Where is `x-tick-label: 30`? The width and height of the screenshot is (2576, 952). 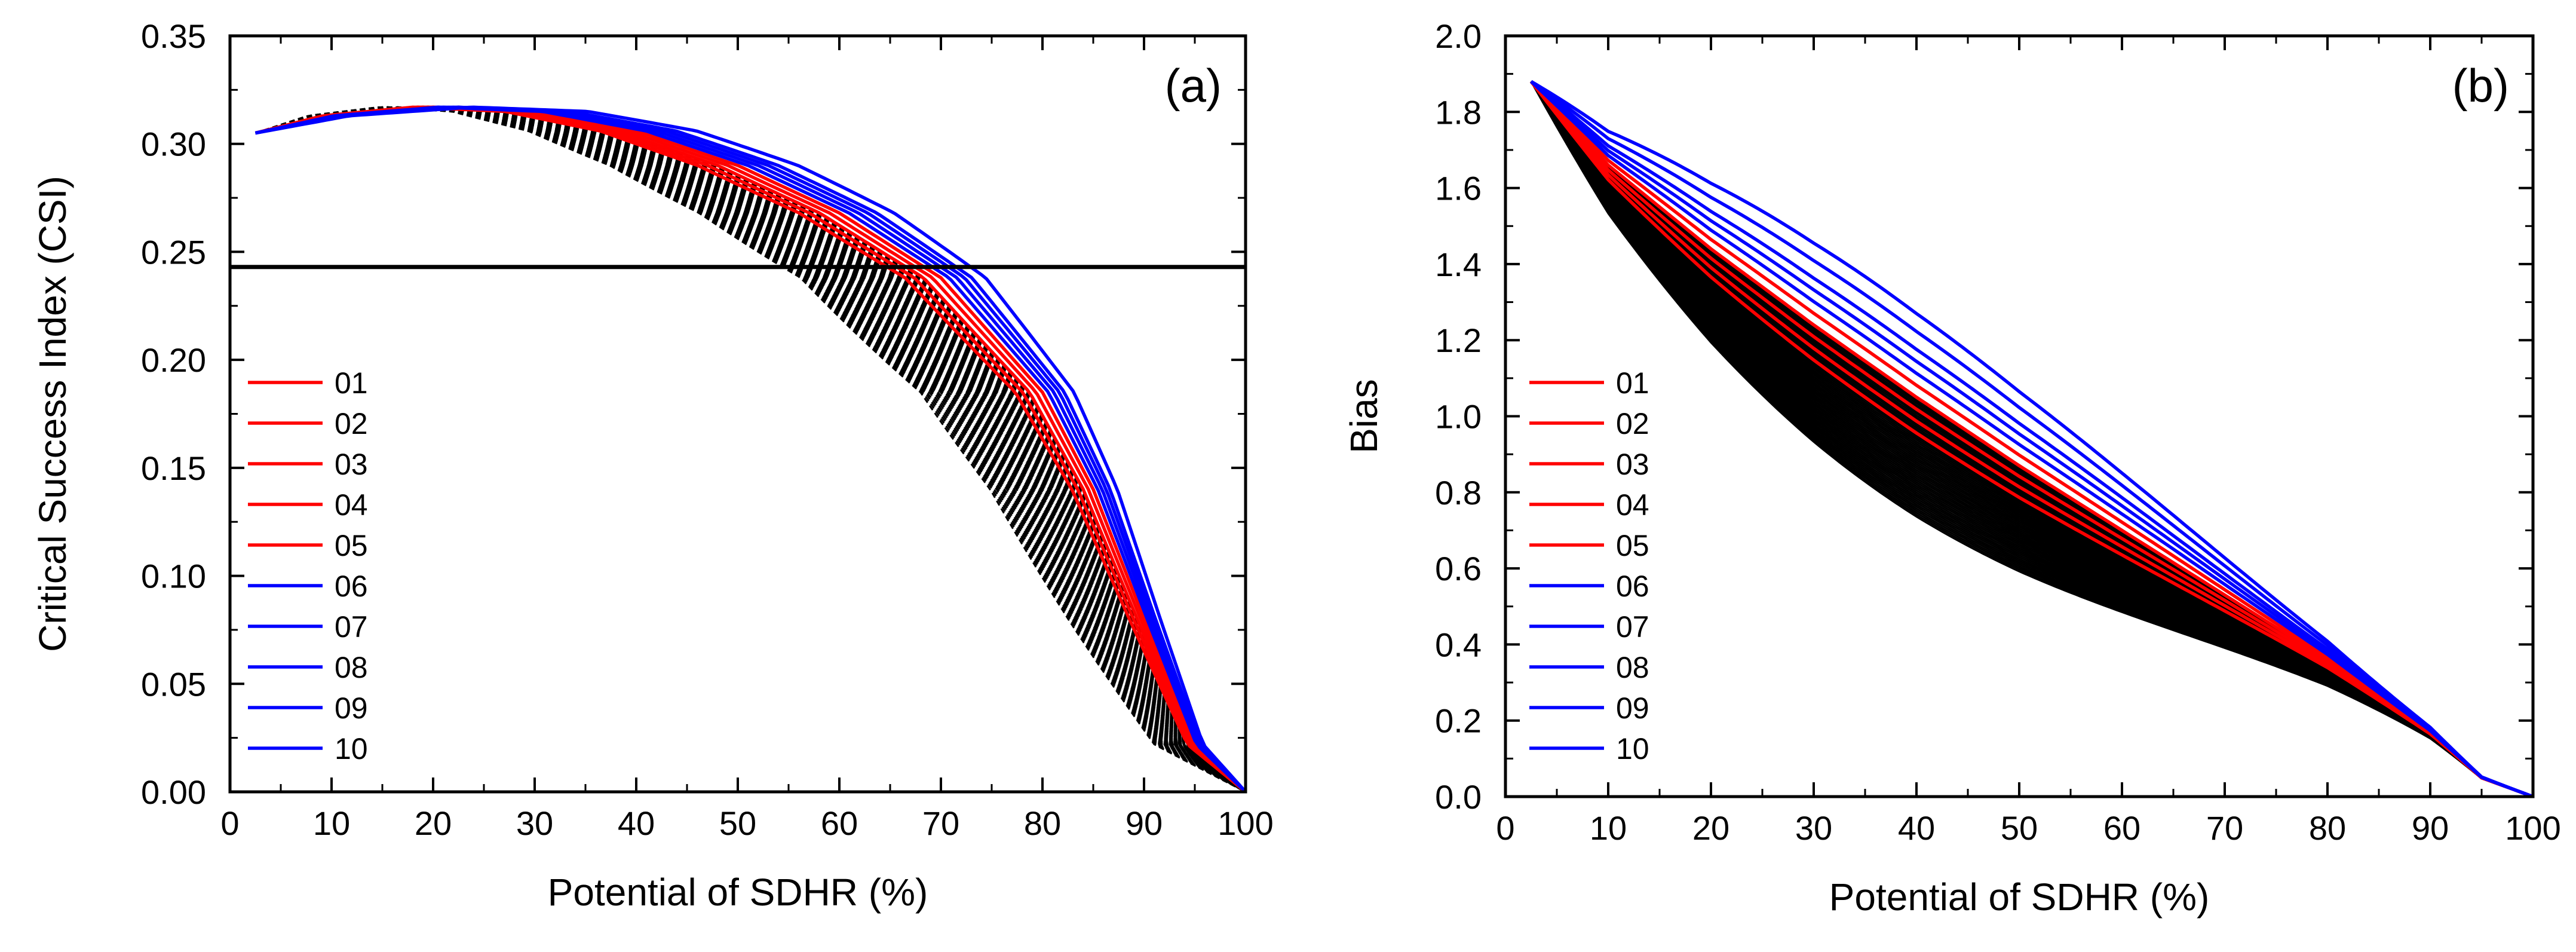 x-tick-label: 30 is located at coordinates (534, 823).